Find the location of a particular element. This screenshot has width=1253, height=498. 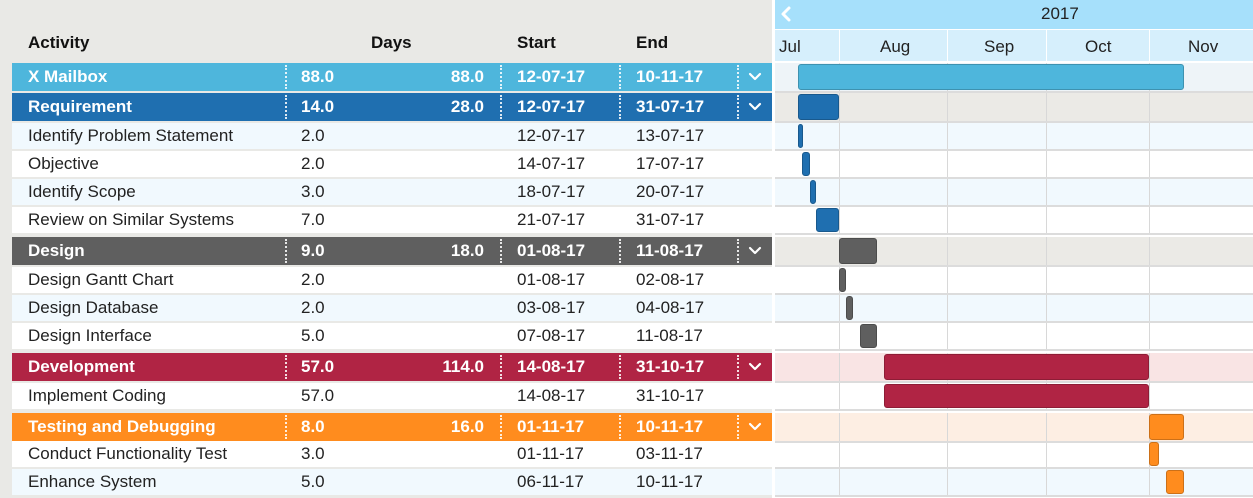

group-row: Design 9.0 01-08-17 11-08-17 18.0 is located at coordinates (392, 251).